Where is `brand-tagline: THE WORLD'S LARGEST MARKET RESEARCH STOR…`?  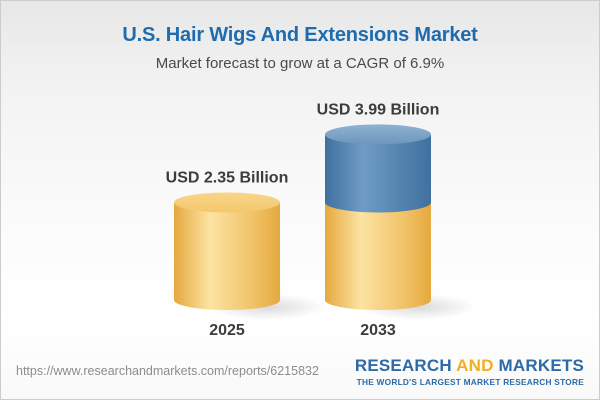 brand-tagline: THE WORLD'S LARGEST MARKET RESEARCH STOR… is located at coordinates (470, 381).